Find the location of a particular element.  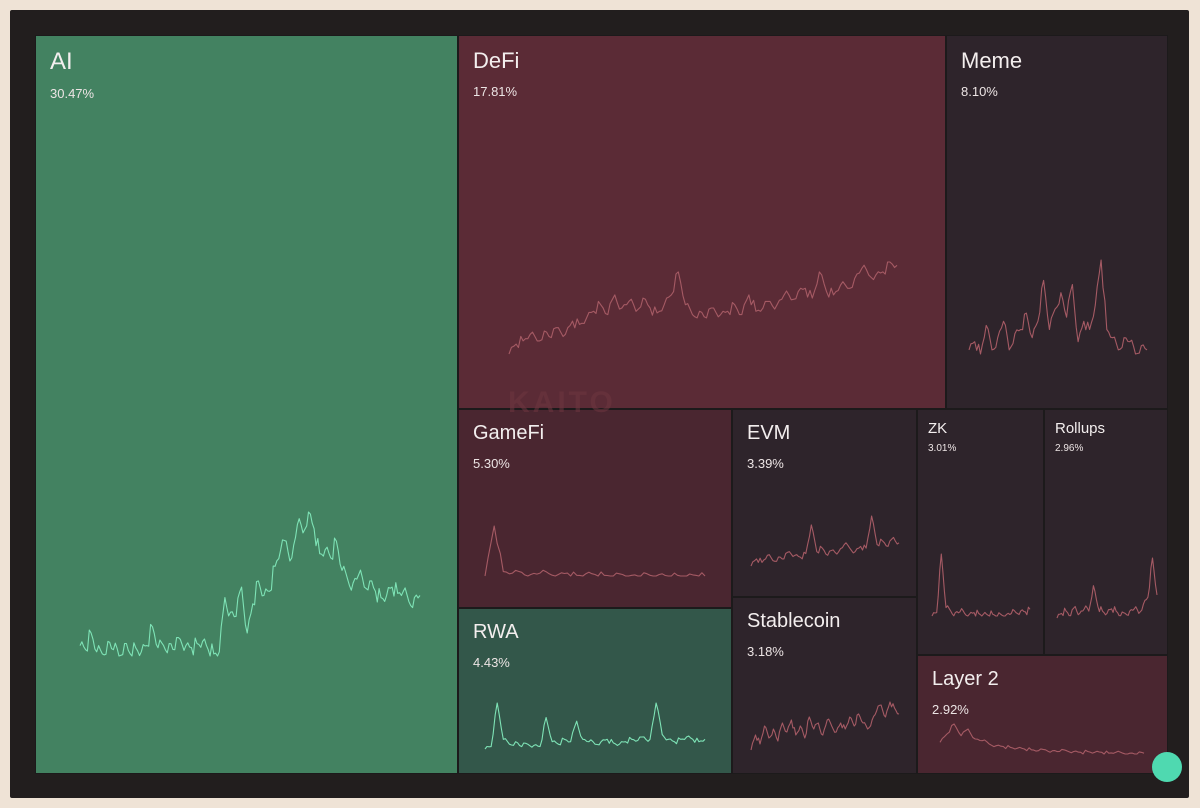

sparkline-stablecoin is located at coordinates (825, 726).